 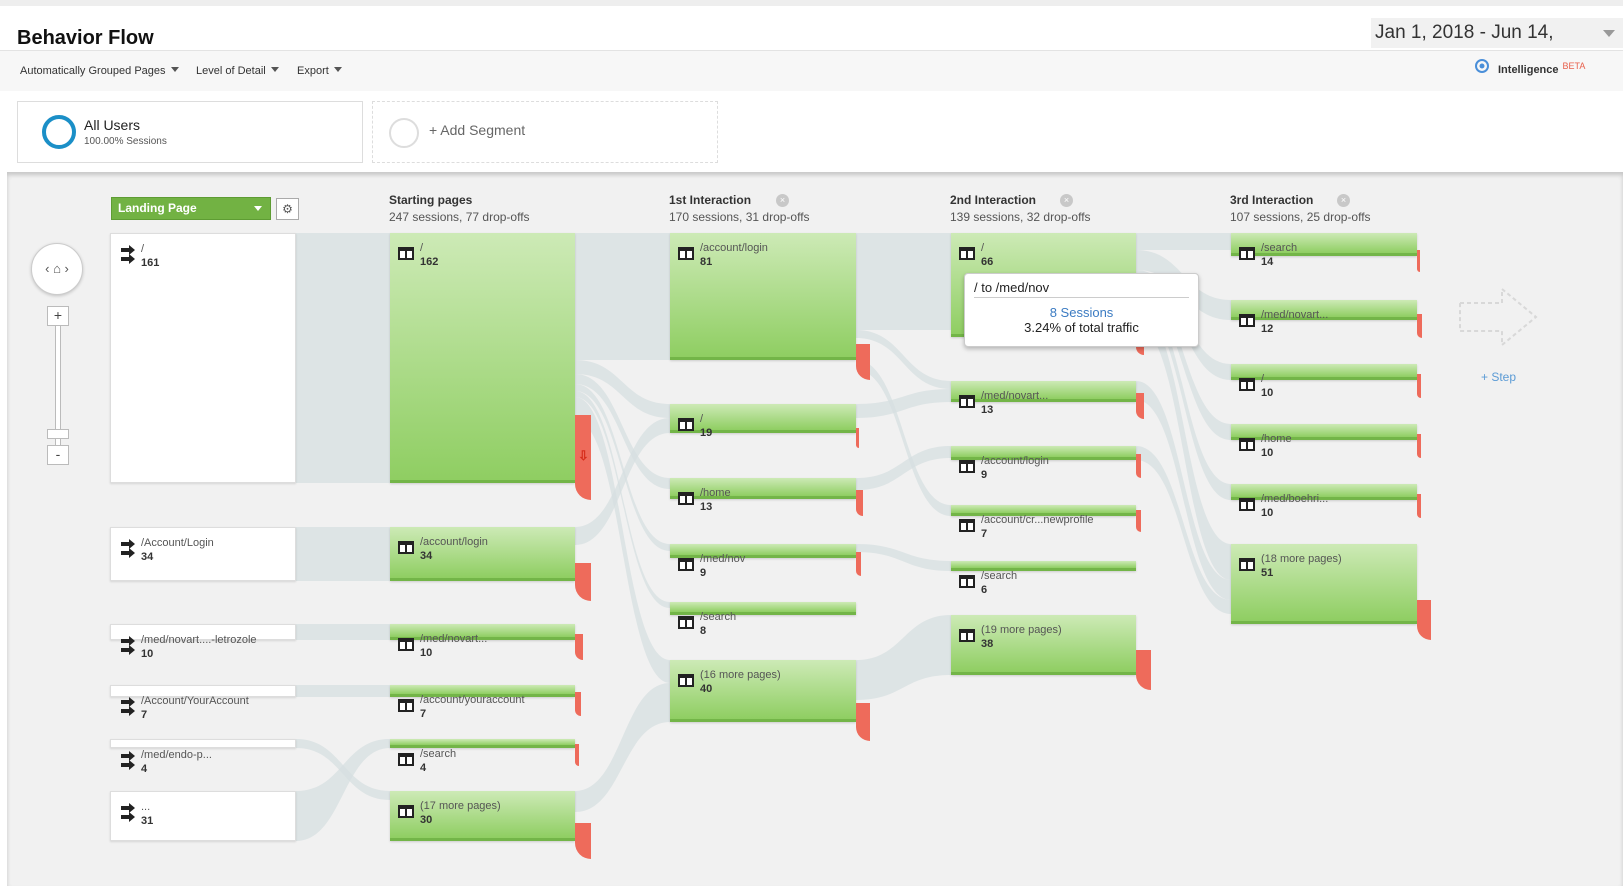 What do you see at coordinates (58, 316) in the screenshot?
I see `zoom-in-button: +` at bounding box center [58, 316].